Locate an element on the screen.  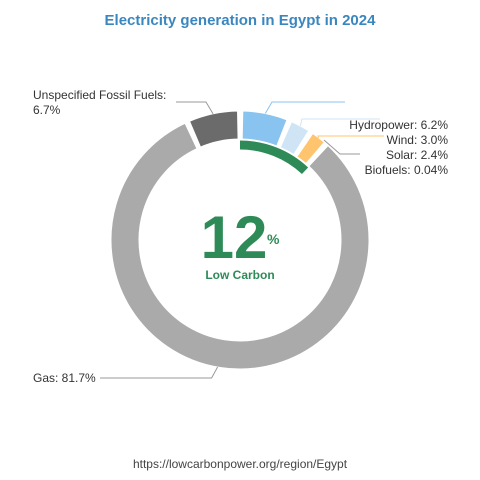
label-gas: Gas: 81.7% is located at coordinates (64, 378).